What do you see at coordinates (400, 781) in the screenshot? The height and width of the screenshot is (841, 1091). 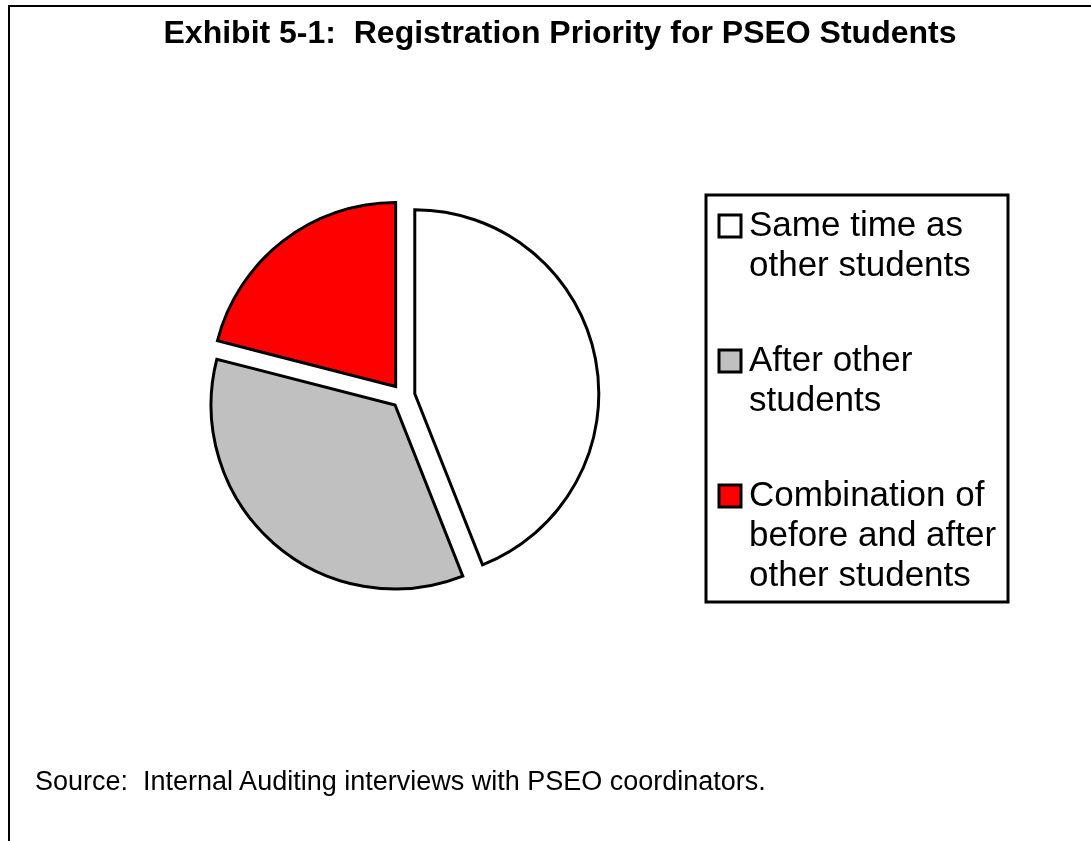 I see `source-note: Source: Internal Auditing interviews with PSEO coordinators.` at bounding box center [400, 781].